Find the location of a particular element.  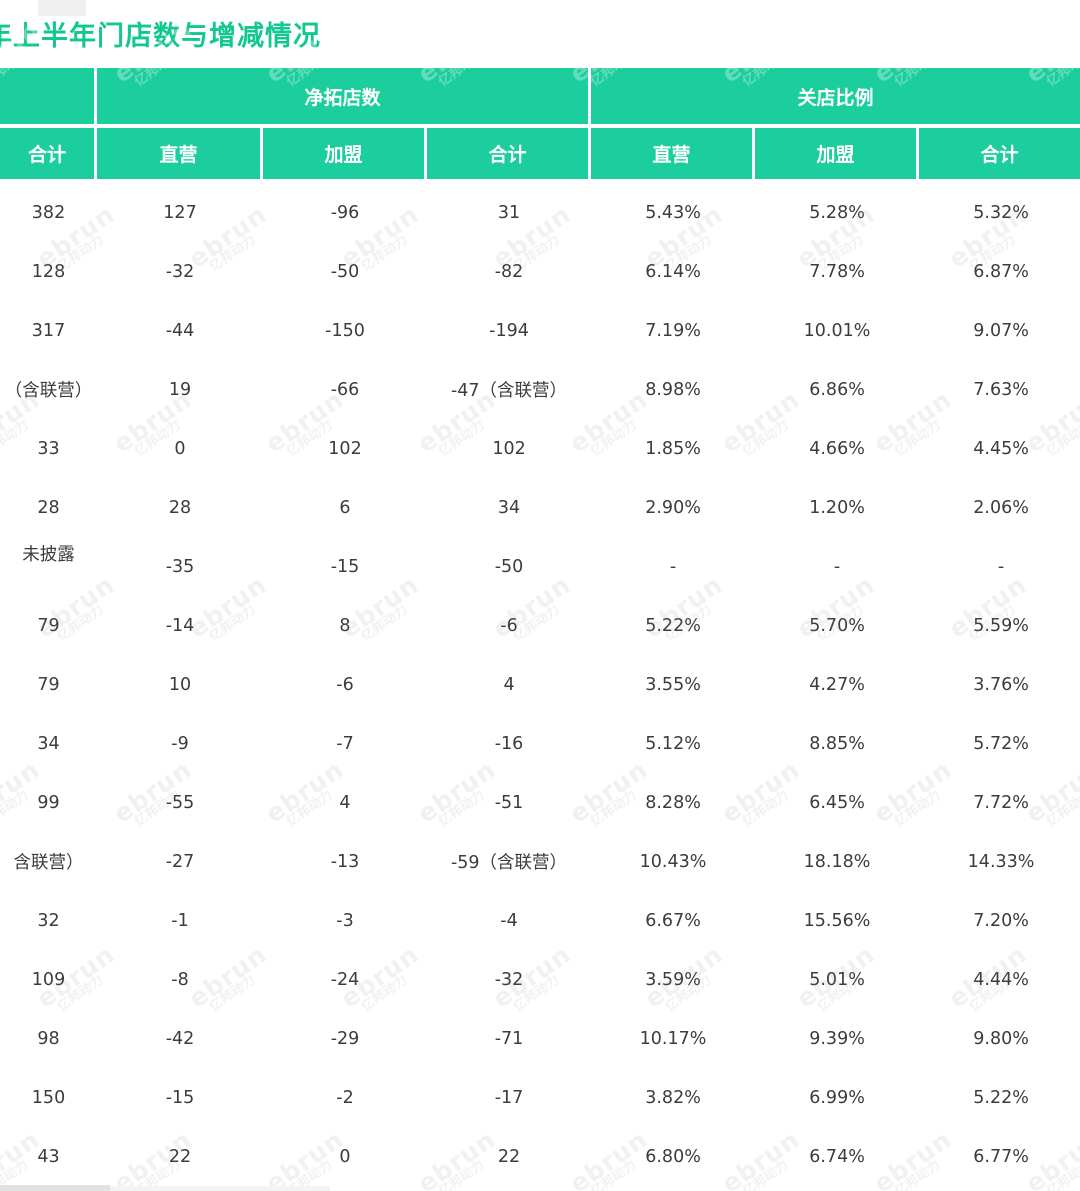

table-cell: 3.82% is located at coordinates (673, 1097).